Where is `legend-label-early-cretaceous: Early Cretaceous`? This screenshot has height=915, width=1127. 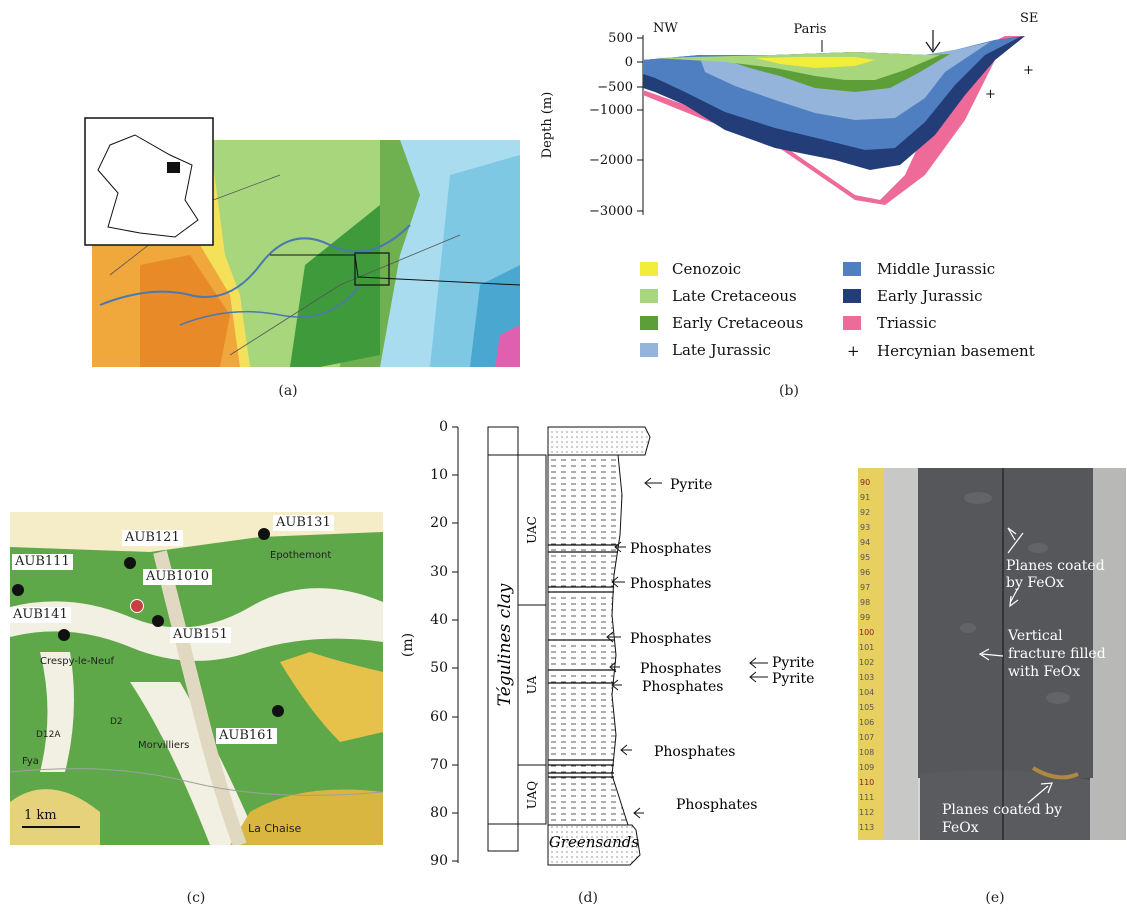
legend-label-early-cretaceous: Early Cretaceous is located at coordinates (737, 323).